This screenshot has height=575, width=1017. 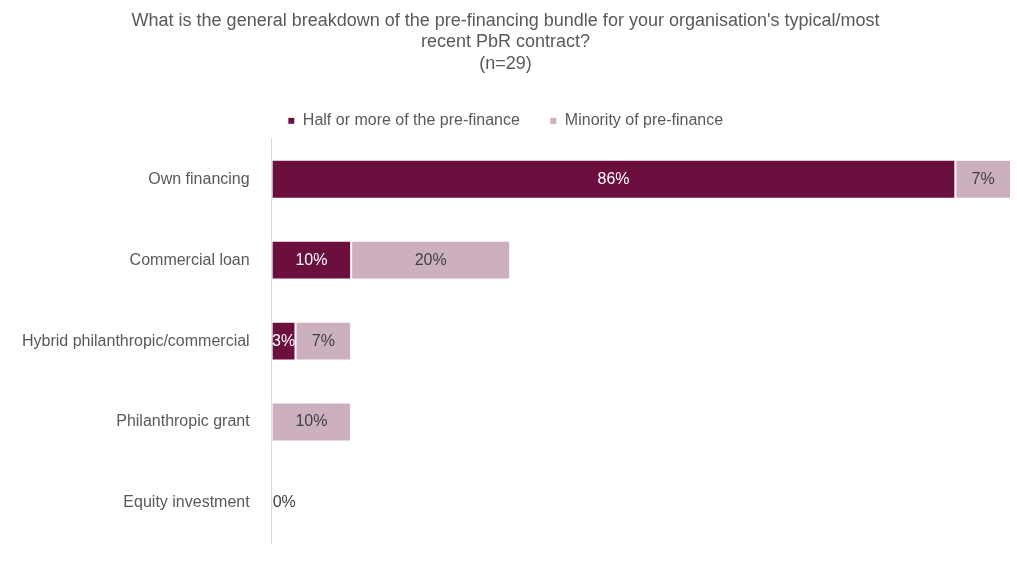 I want to click on data-label: 0%, so click(x=284, y=502).